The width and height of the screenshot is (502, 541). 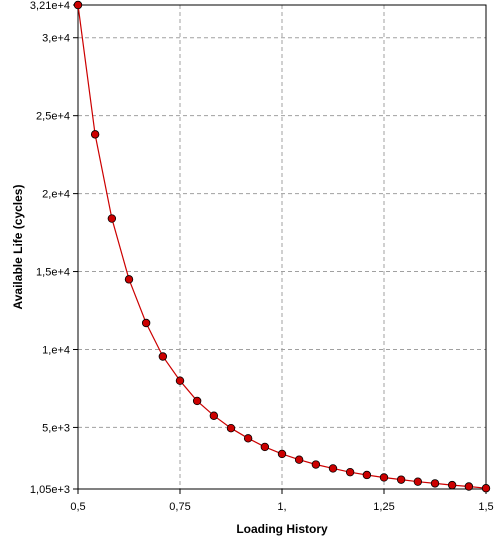 What do you see at coordinates (282, 529) in the screenshot?
I see `x-axis-title: Loading History` at bounding box center [282, 529].